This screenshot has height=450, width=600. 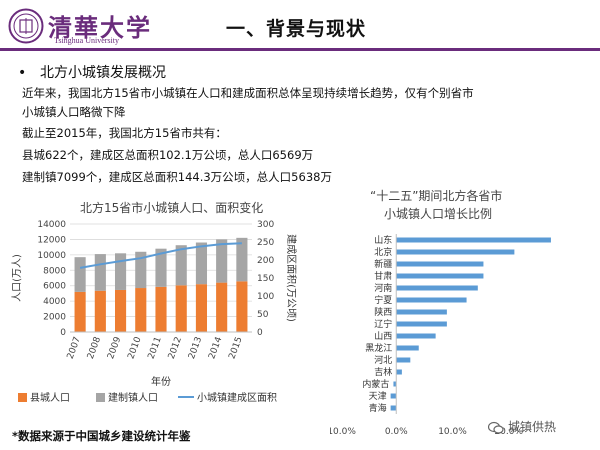 I want to click on section-heading: • 北方小城镇发展概况, so click(x=92, y=72).